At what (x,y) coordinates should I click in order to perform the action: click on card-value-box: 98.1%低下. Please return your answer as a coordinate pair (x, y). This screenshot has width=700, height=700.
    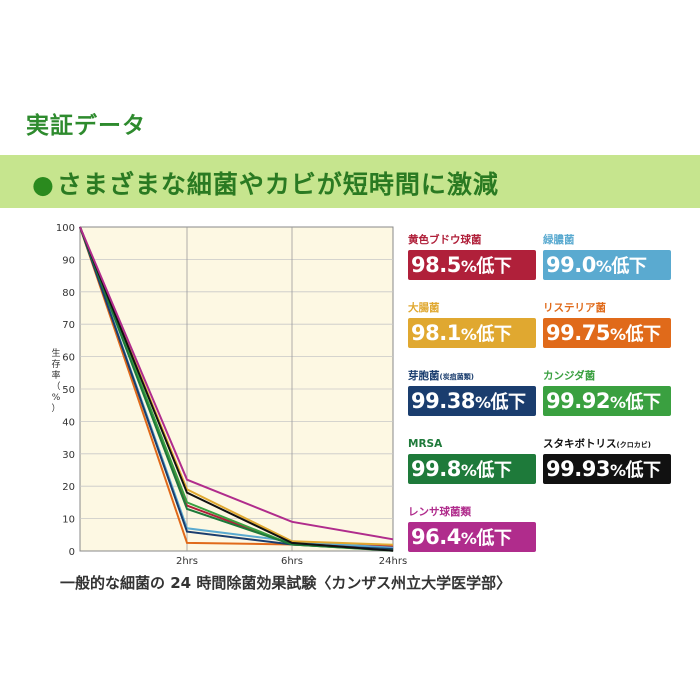
    Looking at the image, I should click on (472, 333).